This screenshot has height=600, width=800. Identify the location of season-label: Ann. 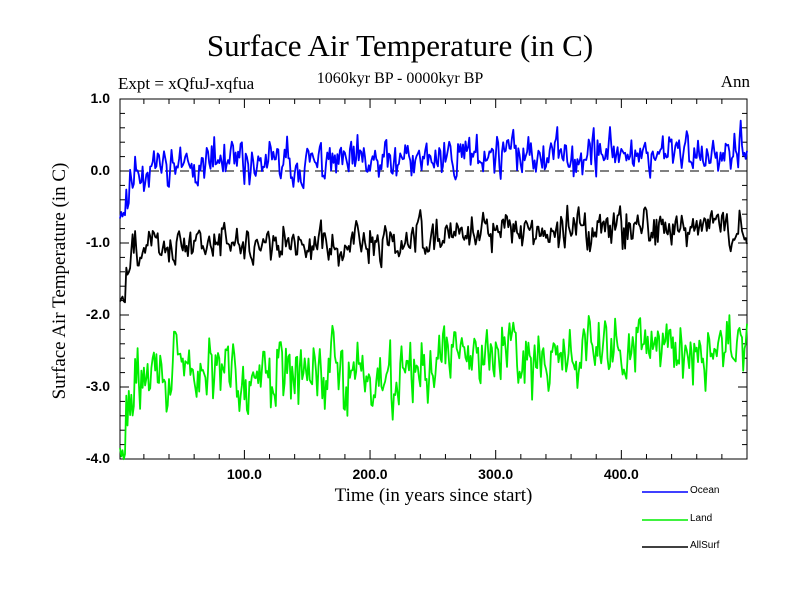
(735, 81).